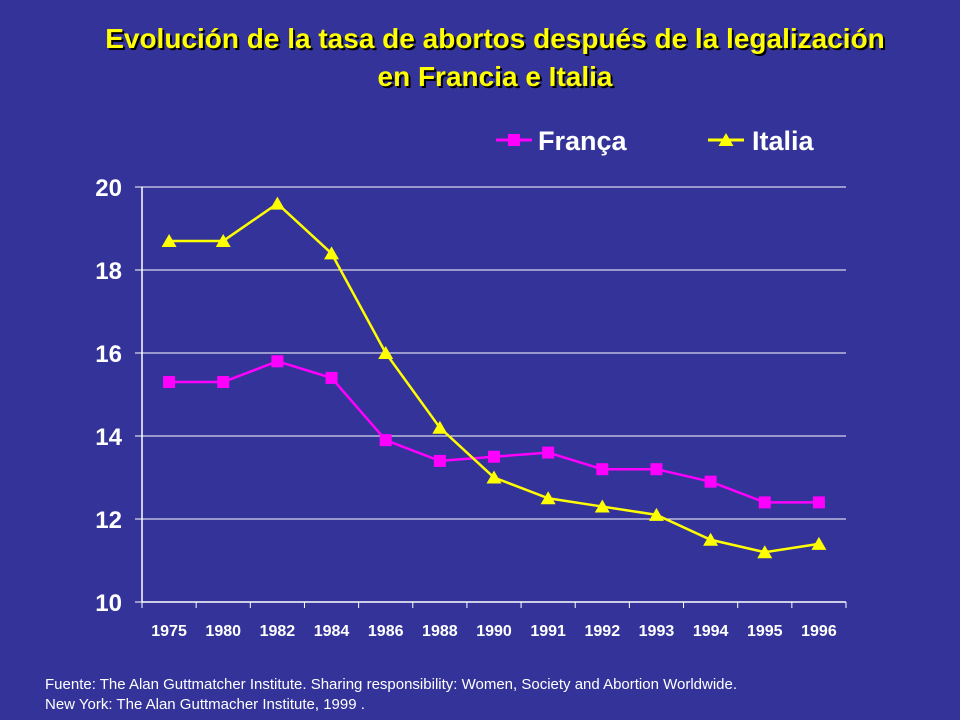 Image resolution: width=960 pixels, height=720 pixels. I want to click on data-point-0-1988, so click(439, 460).